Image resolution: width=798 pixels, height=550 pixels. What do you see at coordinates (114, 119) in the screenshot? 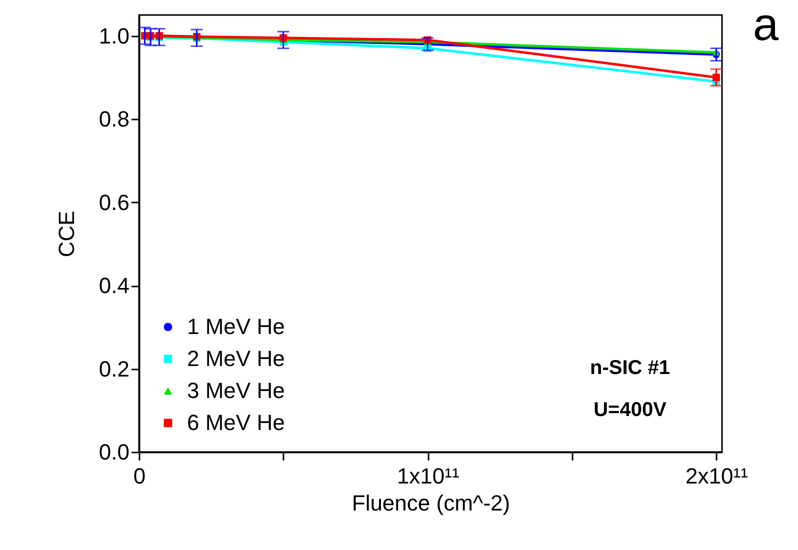
I see `y-tick-label: 0.8` at bounding box center [114, 119].